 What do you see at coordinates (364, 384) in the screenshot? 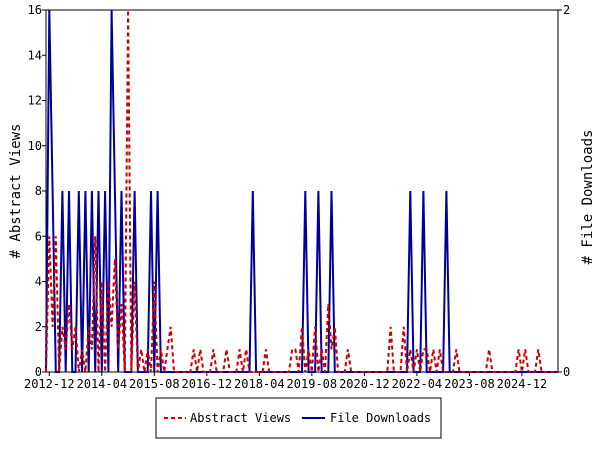
I see `x-tick-label: 2020-12` at bounding box center [364, 384].